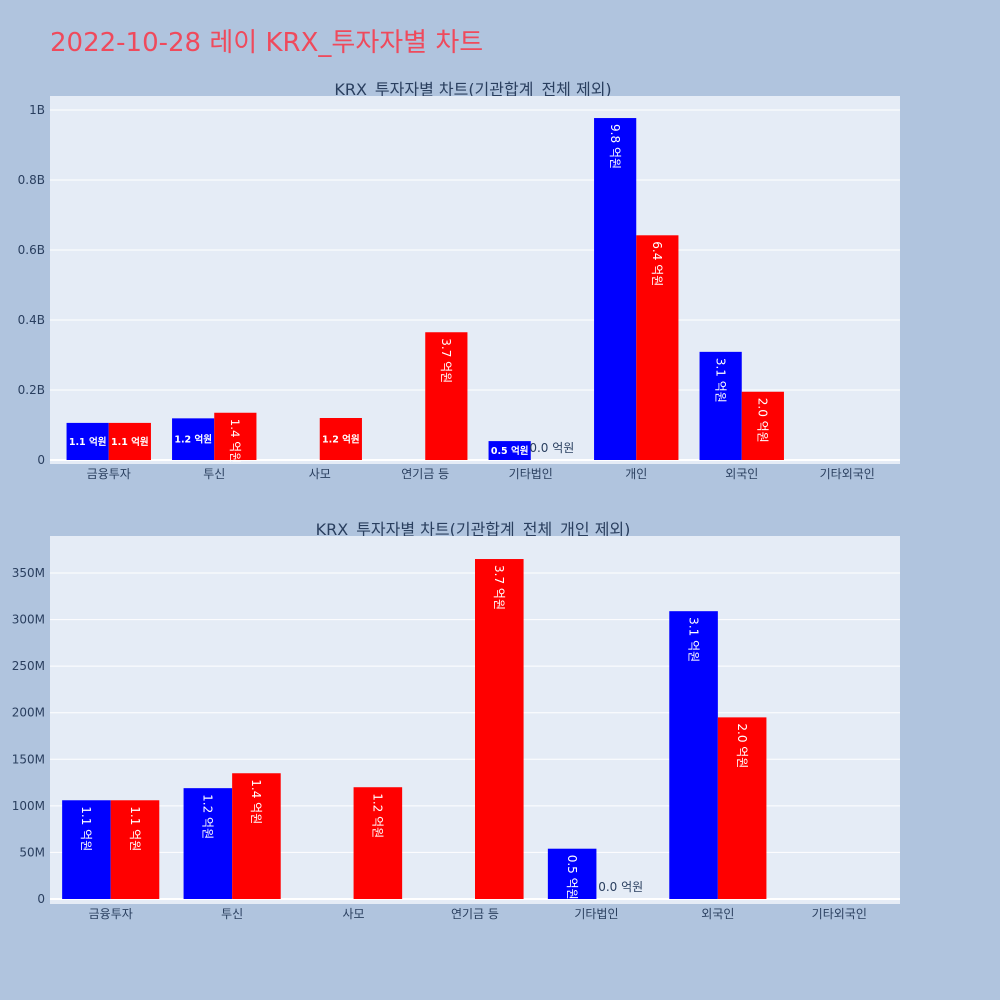  What do you see at coordinates (28, 620) in the screenshot?
I see `chart-2-y-tick-label: 300M` at bounding box center [28, 620].